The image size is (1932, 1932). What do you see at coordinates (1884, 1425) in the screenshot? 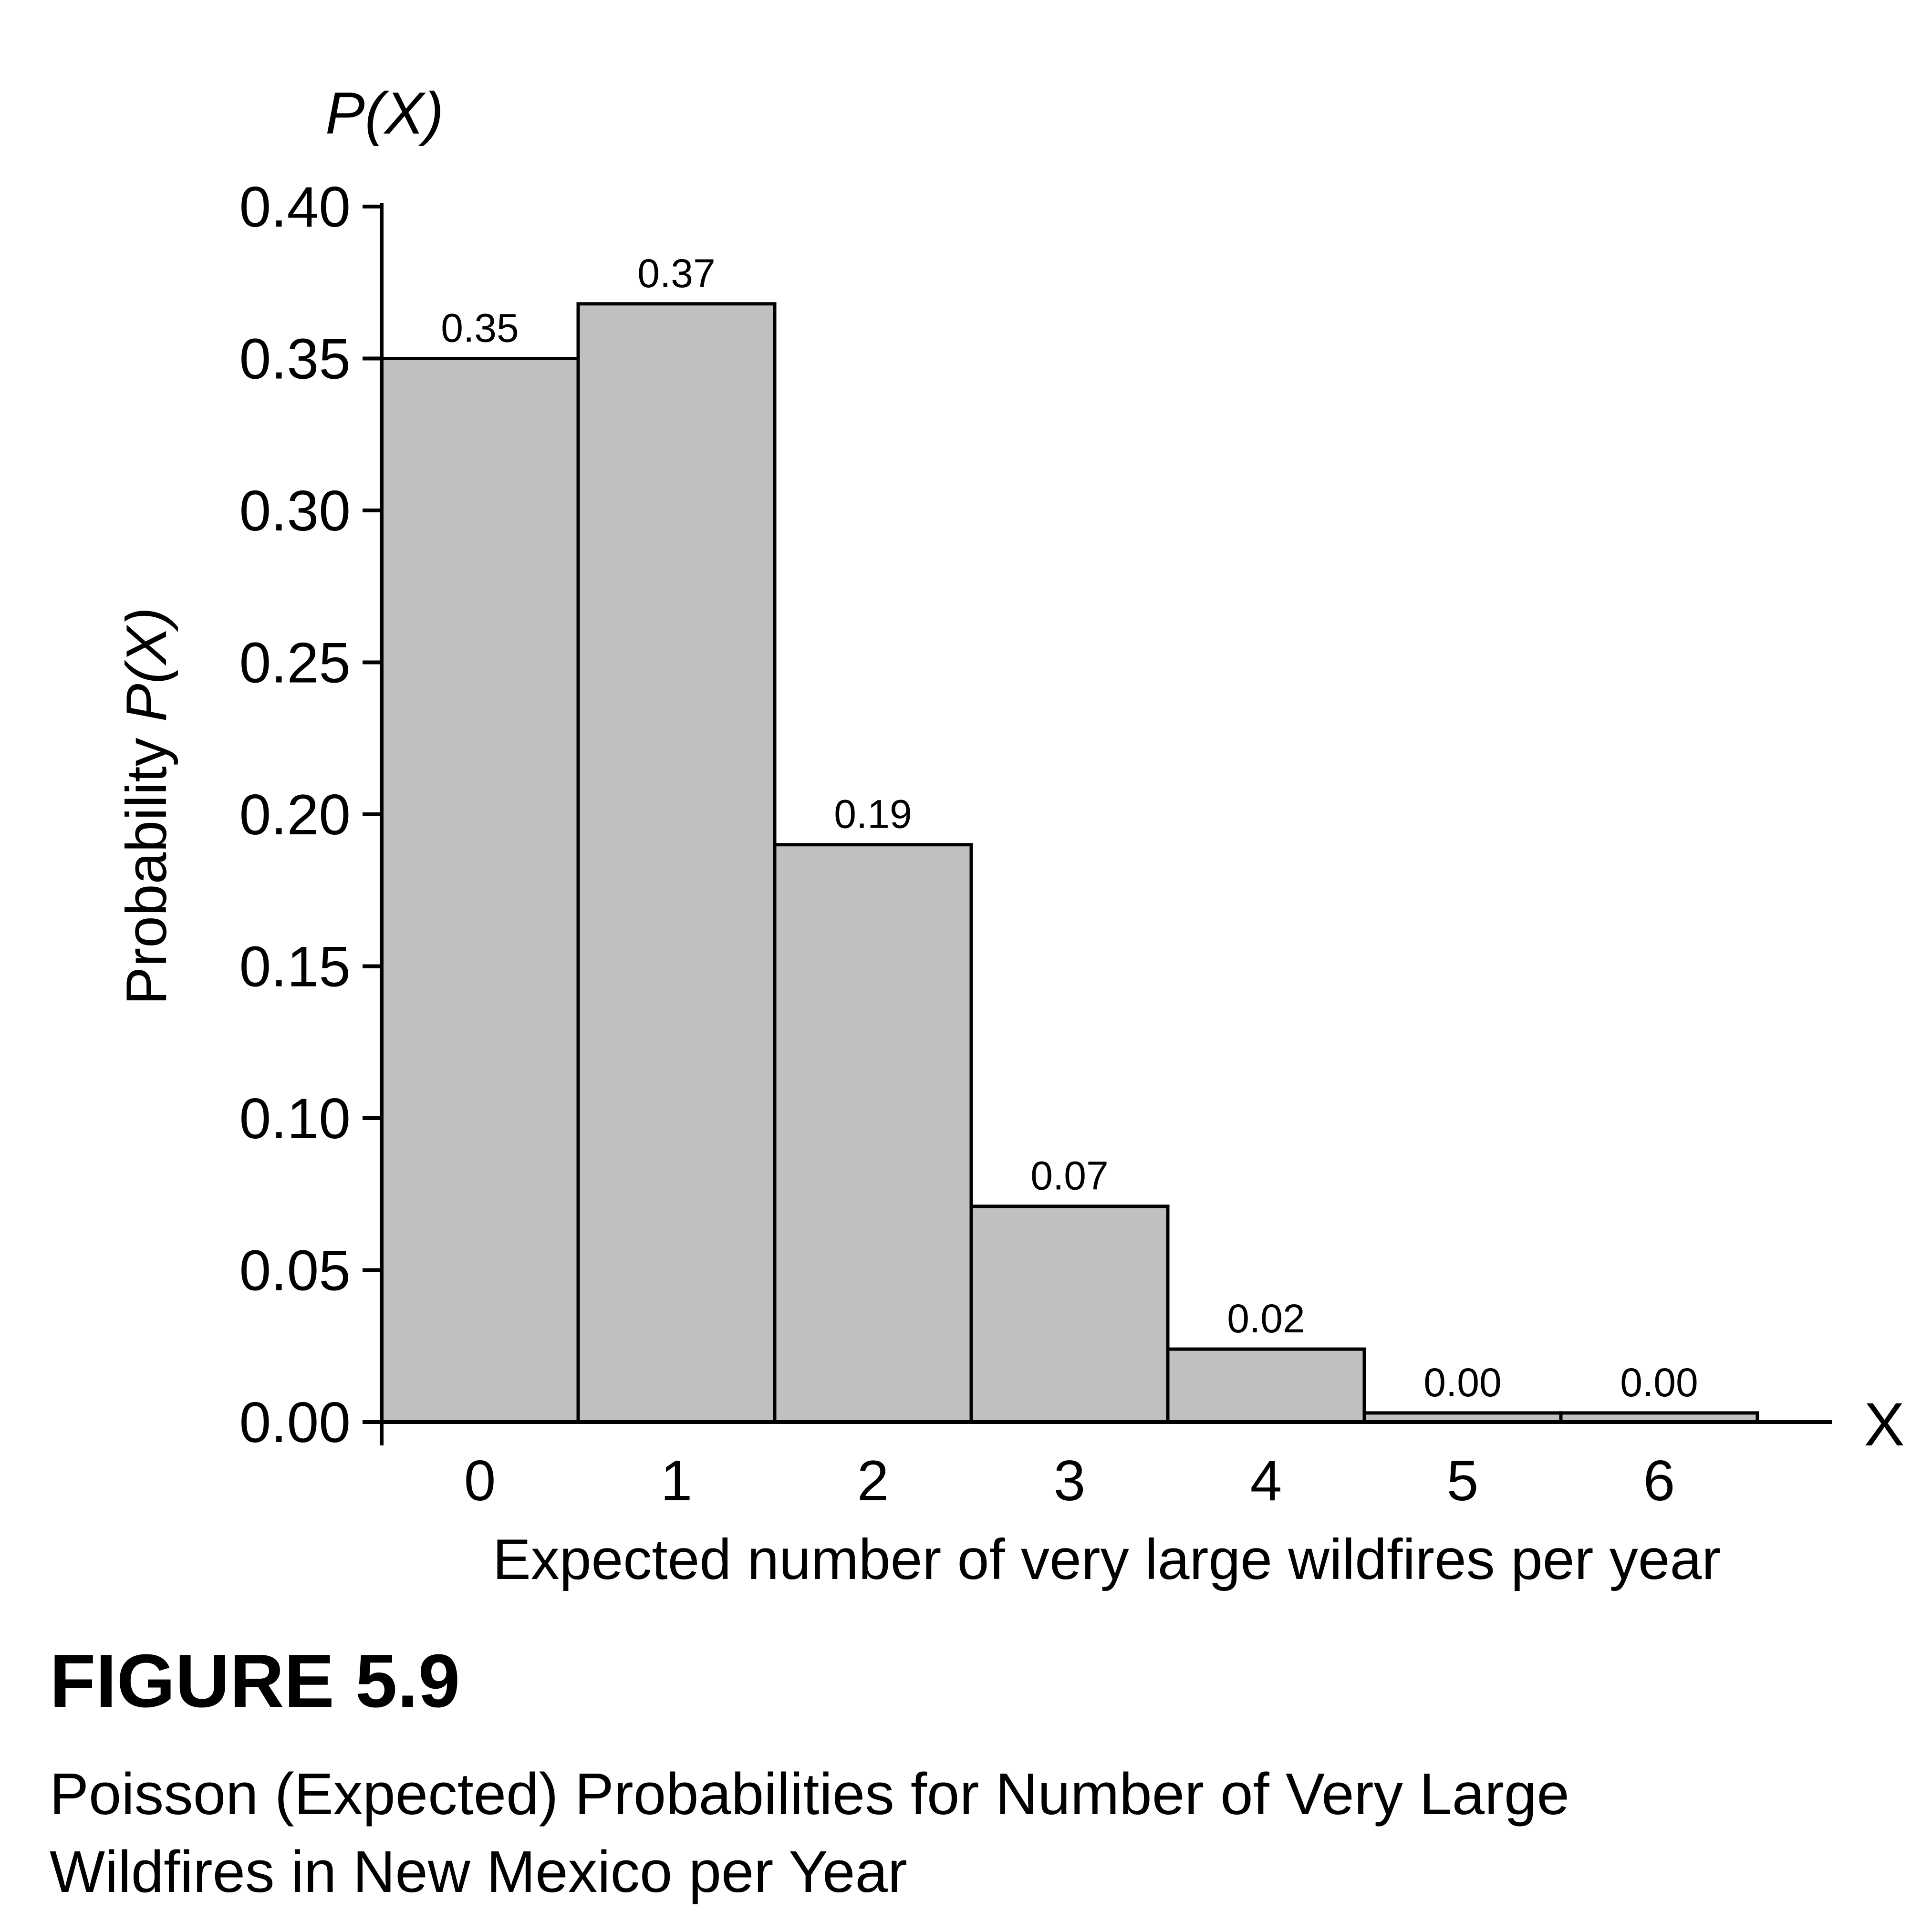
I see `x-axis-end-label: X` at bounding box center [1884, 1425].